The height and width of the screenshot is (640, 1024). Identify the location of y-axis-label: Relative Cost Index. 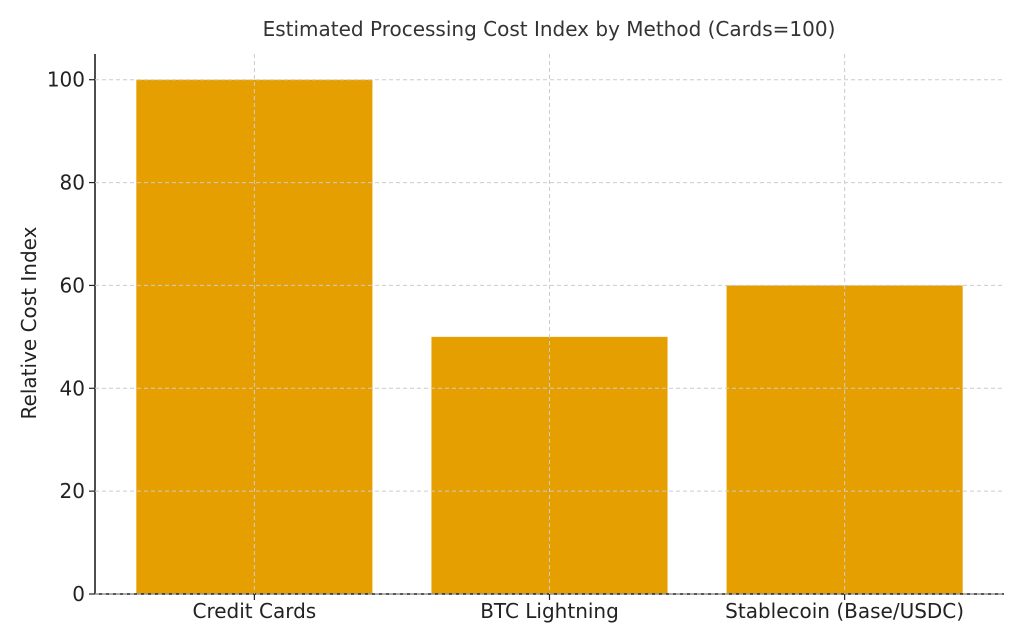
(29, 322).